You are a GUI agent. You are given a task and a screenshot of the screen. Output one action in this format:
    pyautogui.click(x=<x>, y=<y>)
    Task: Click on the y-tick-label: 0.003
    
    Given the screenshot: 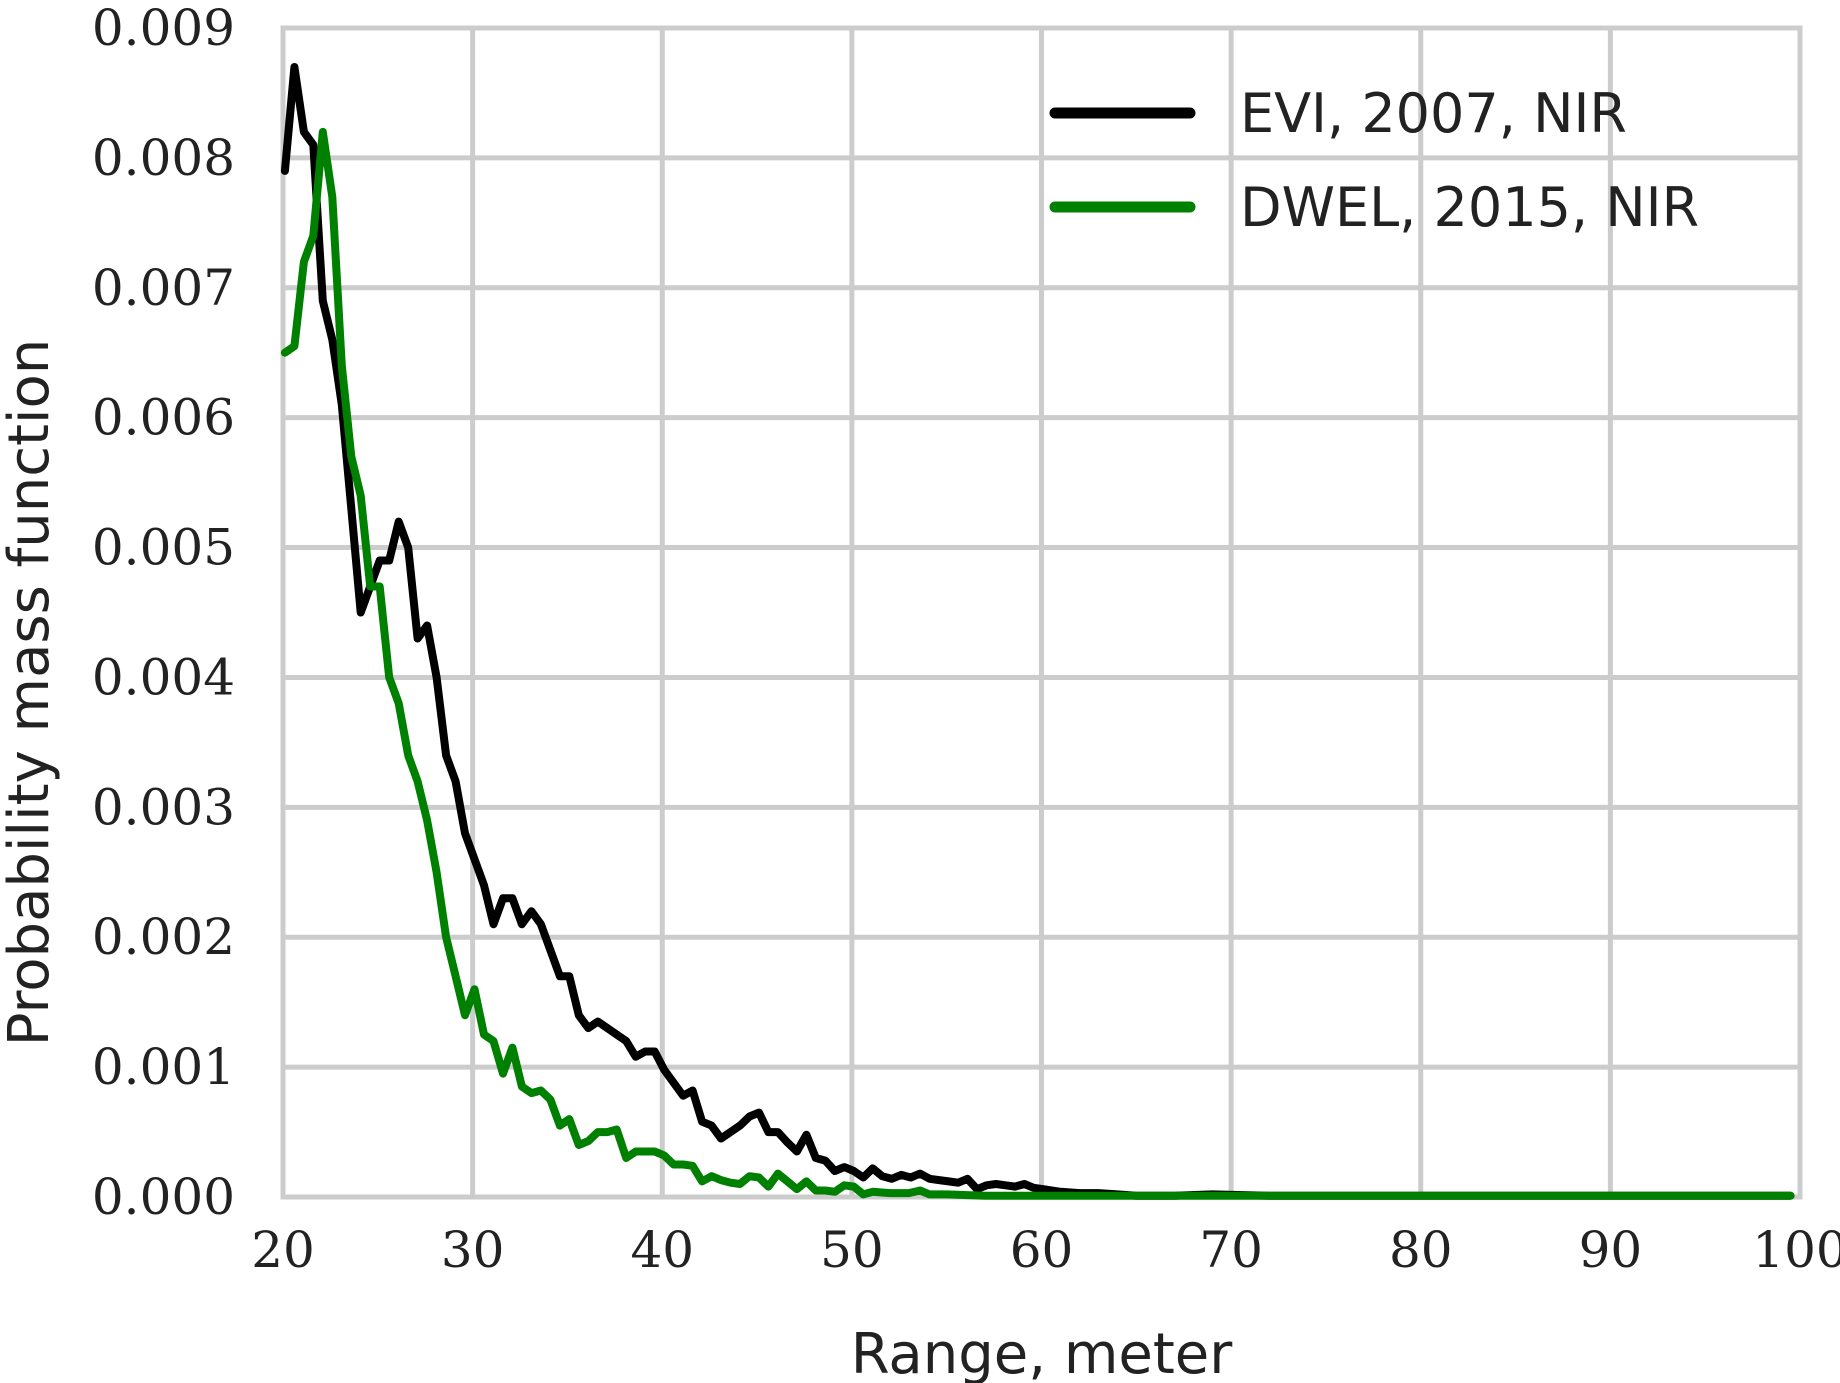 What is the action you would take?
    pyautogui.click(x=163, y=807)
    